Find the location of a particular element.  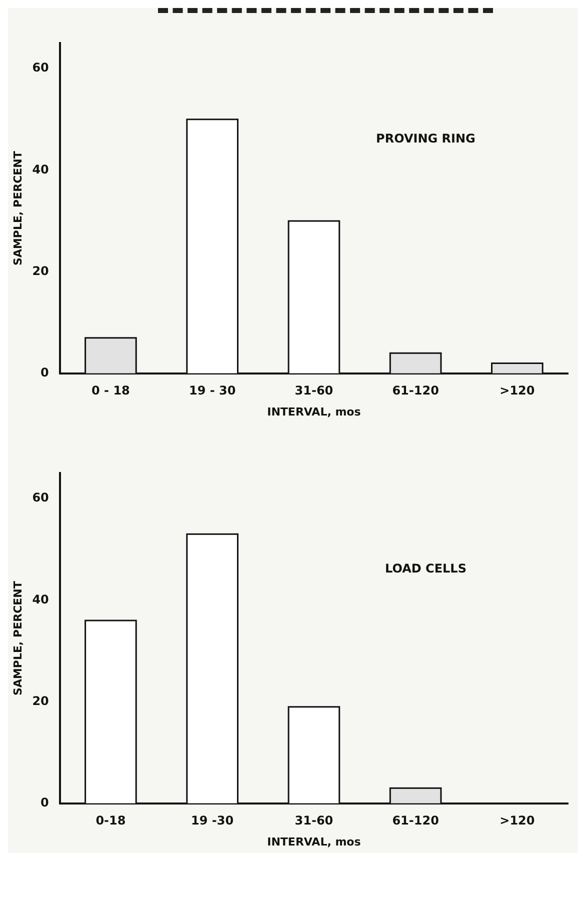

x-tick-label: 0-18 is located at coordinates (111, 821).